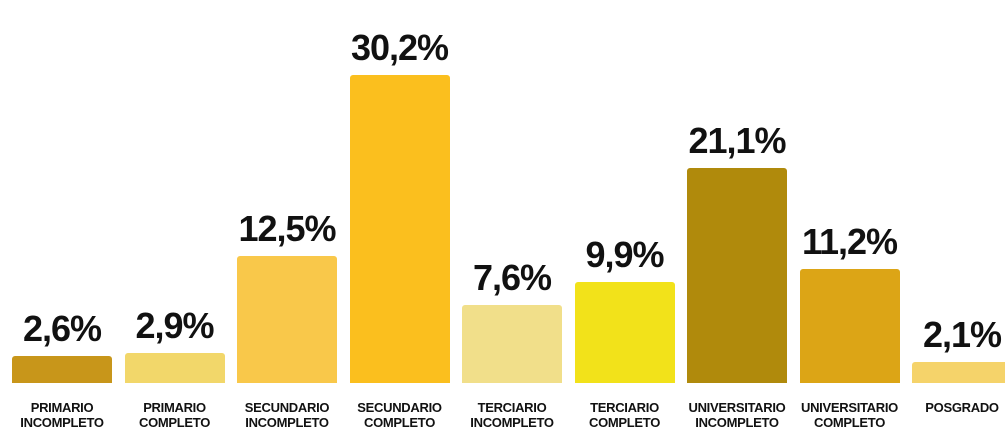 The width and height of the screenshot is (1005, 441). What do you see at coordinates (849, 241) in the screenshot?
I see `value-label: 11,2%` at bounding box center [849, 241].